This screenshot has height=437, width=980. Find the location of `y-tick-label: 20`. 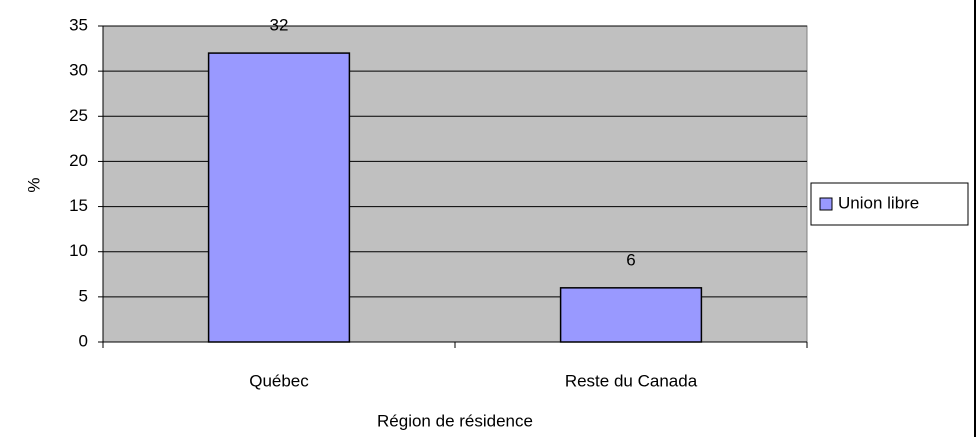

y-tick-label: 20 is located at coordinates (78, 160).